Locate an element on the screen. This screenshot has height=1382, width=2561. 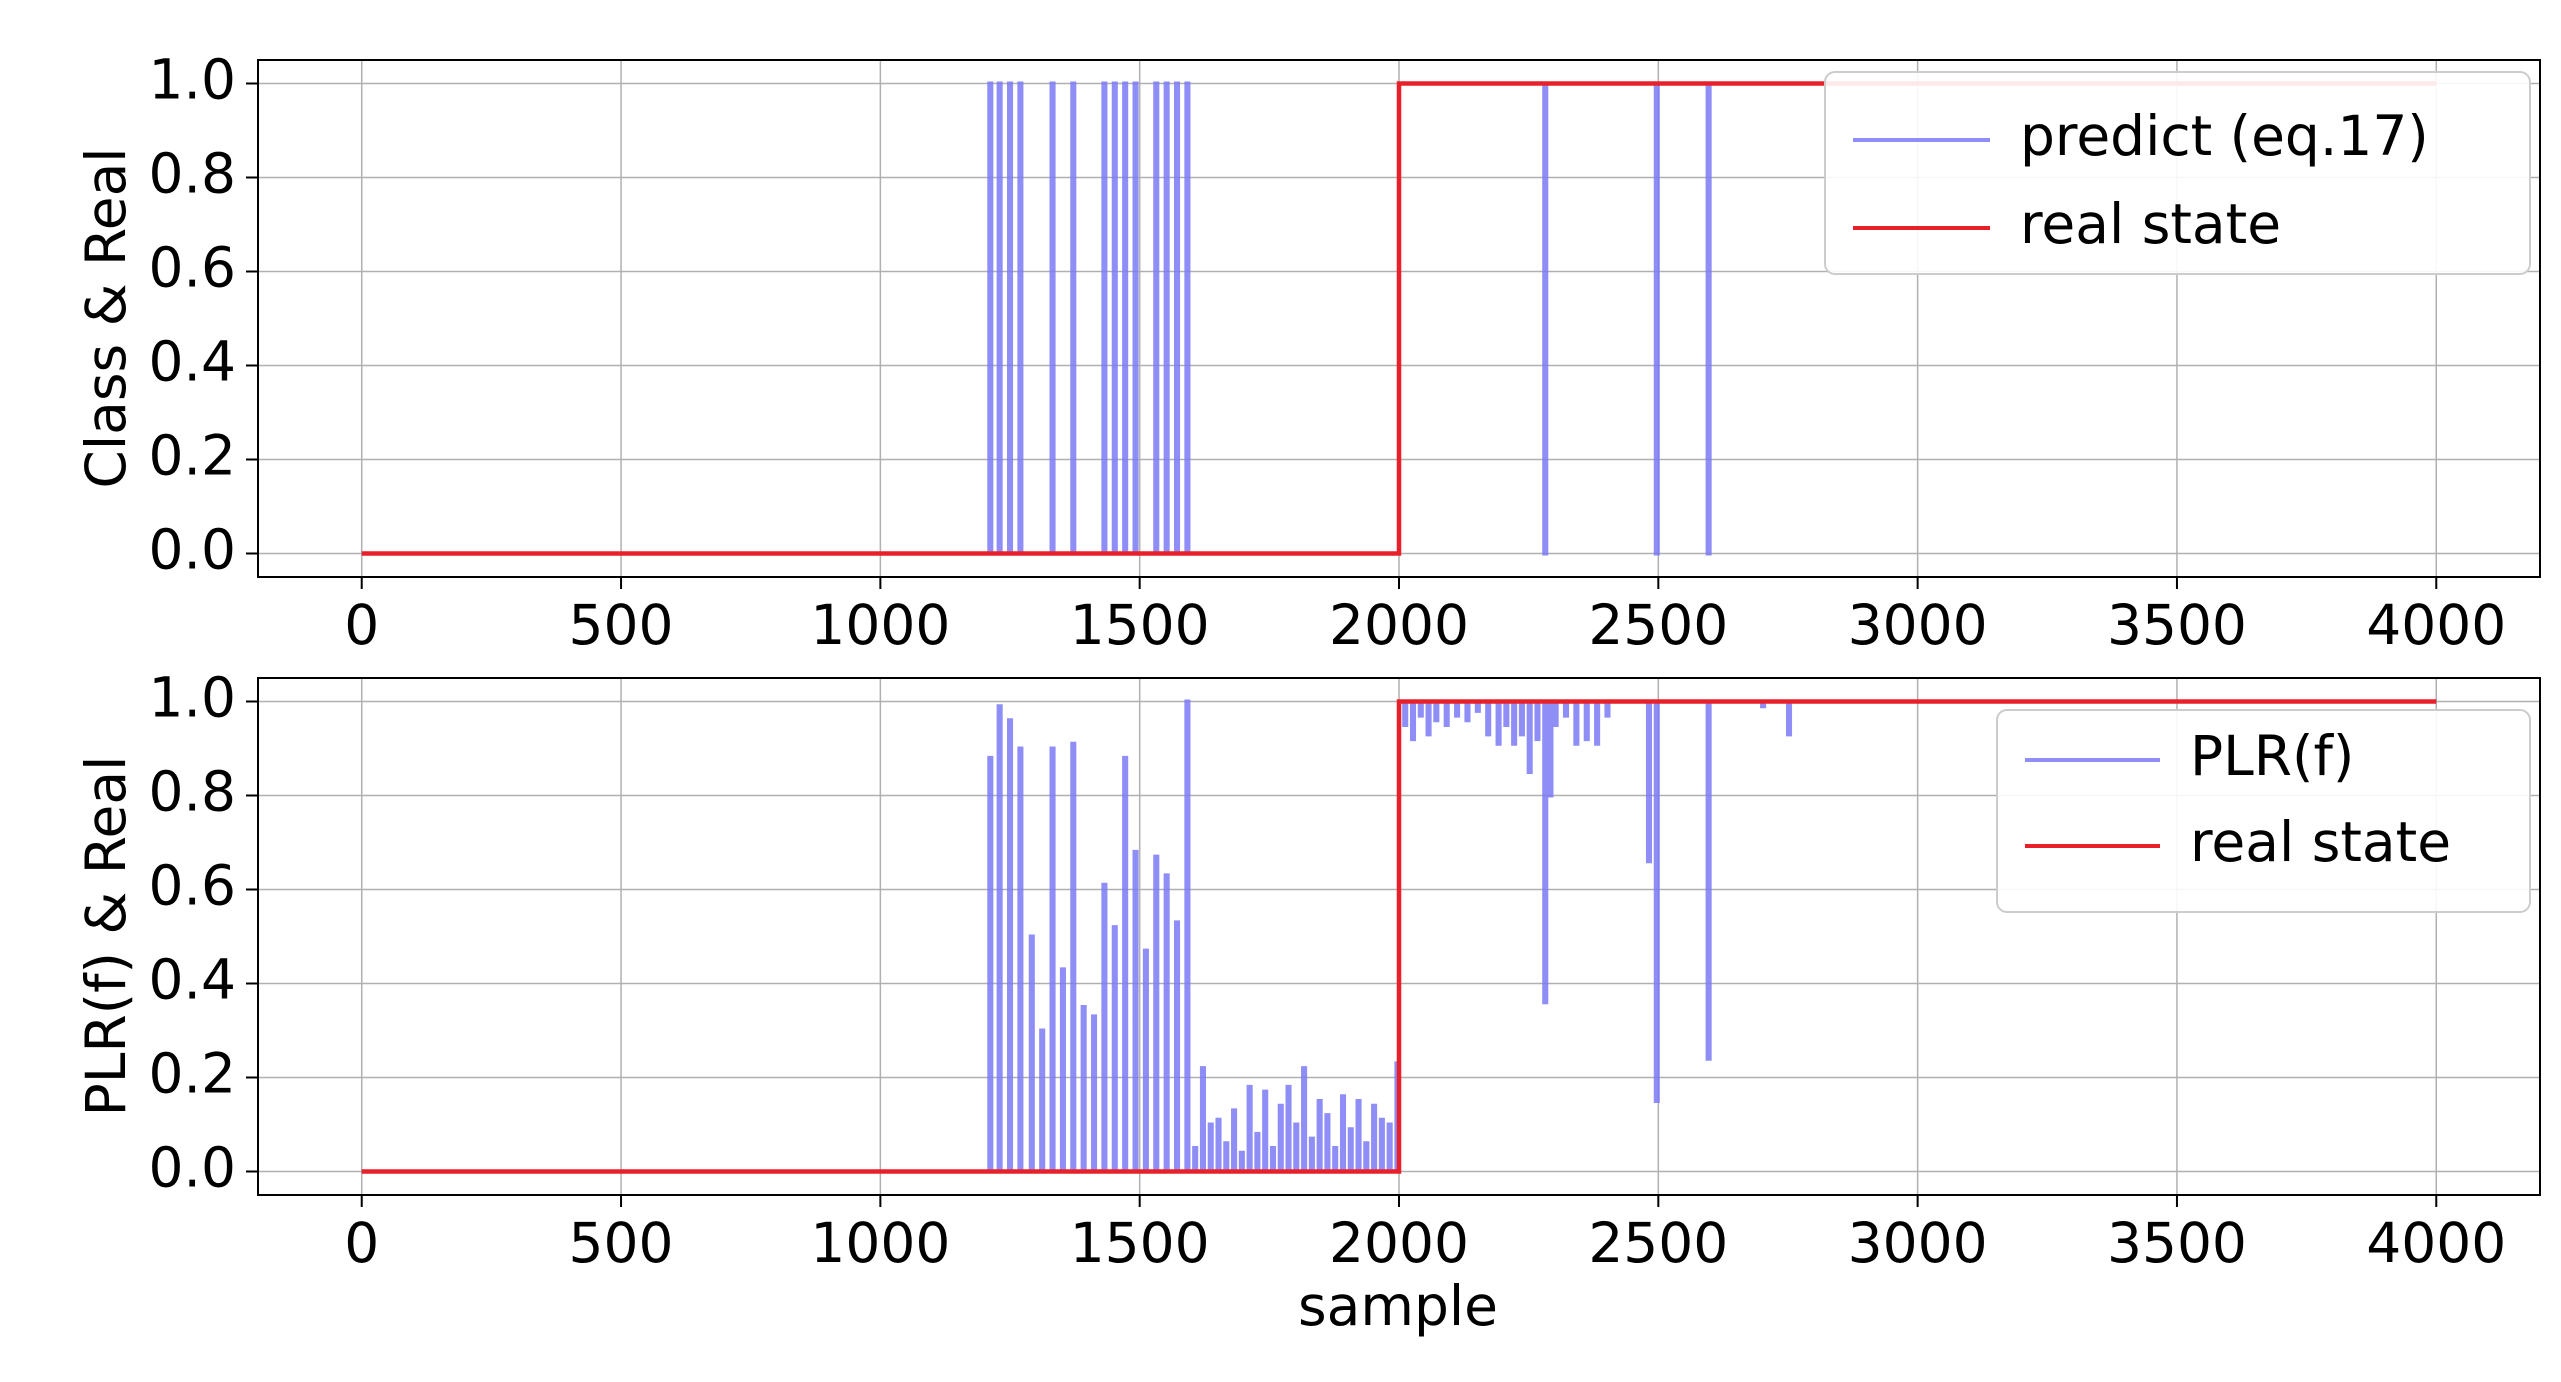
legend: predict (eq.17) real state is located at coordinates (2177, 173).